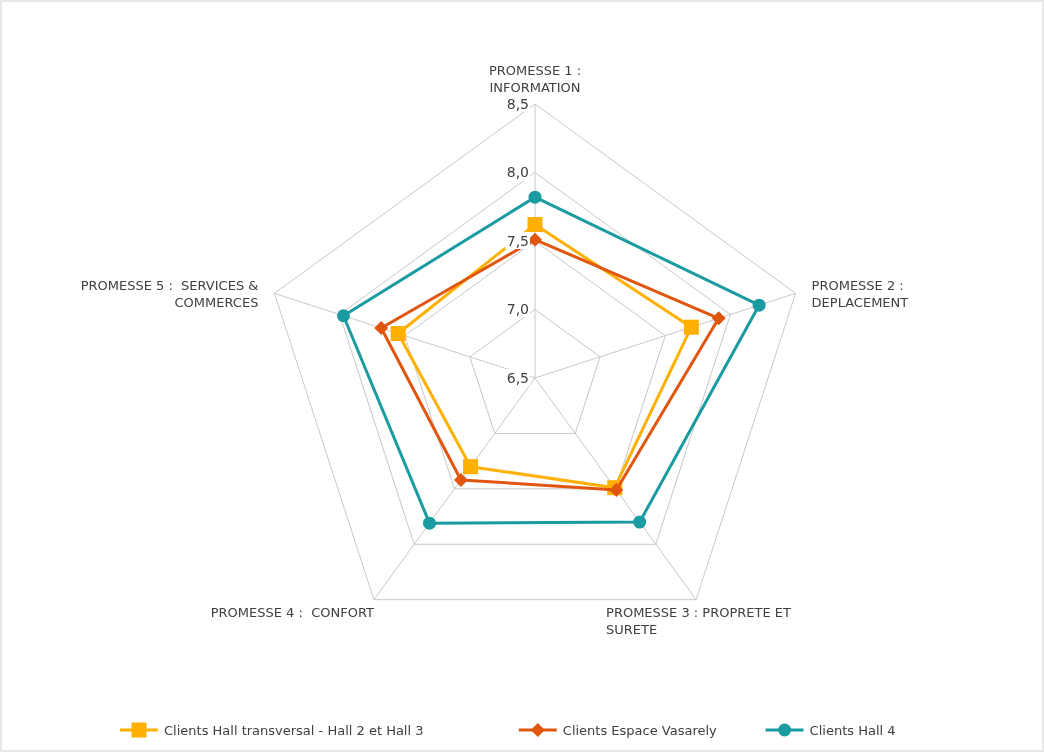 The width and height of the screenshot is (1044, 752). Describe the element at coordinates (292, 612) in the screenshot. I see `spoke-label: PROMESSE 4 : CONFORT` at that location.